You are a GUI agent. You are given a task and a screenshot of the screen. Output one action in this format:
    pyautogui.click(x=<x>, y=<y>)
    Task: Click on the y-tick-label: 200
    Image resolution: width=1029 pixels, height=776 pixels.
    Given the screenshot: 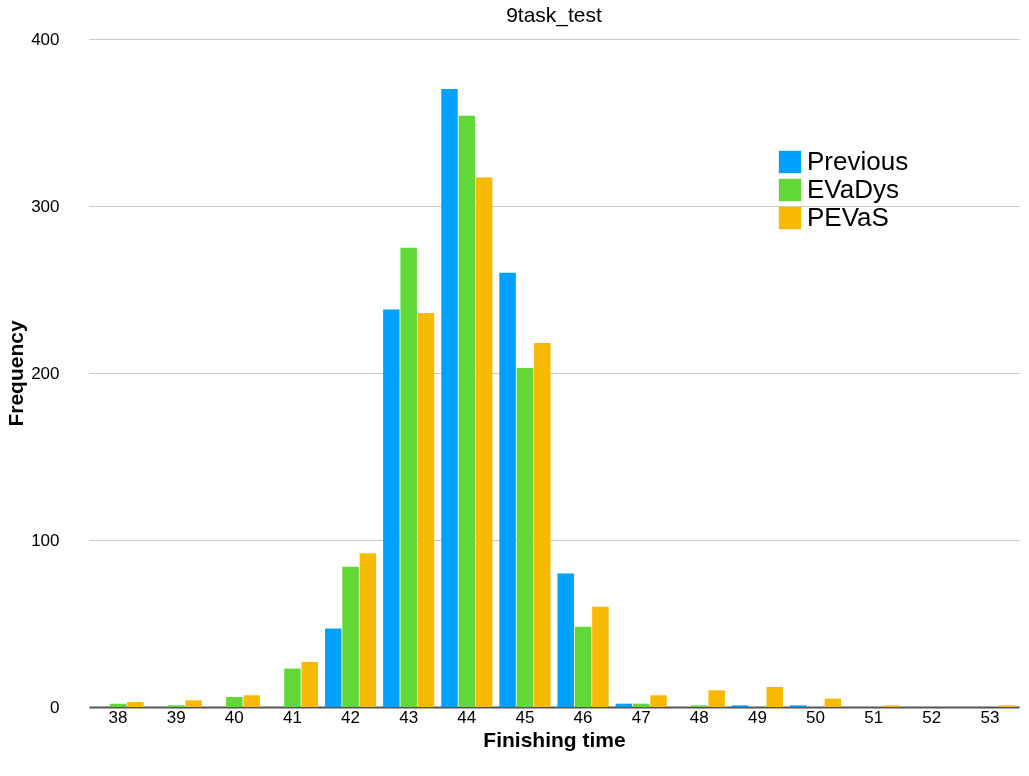 What is the action you would take?
    pyautogui.click(x=45, y=373)
    